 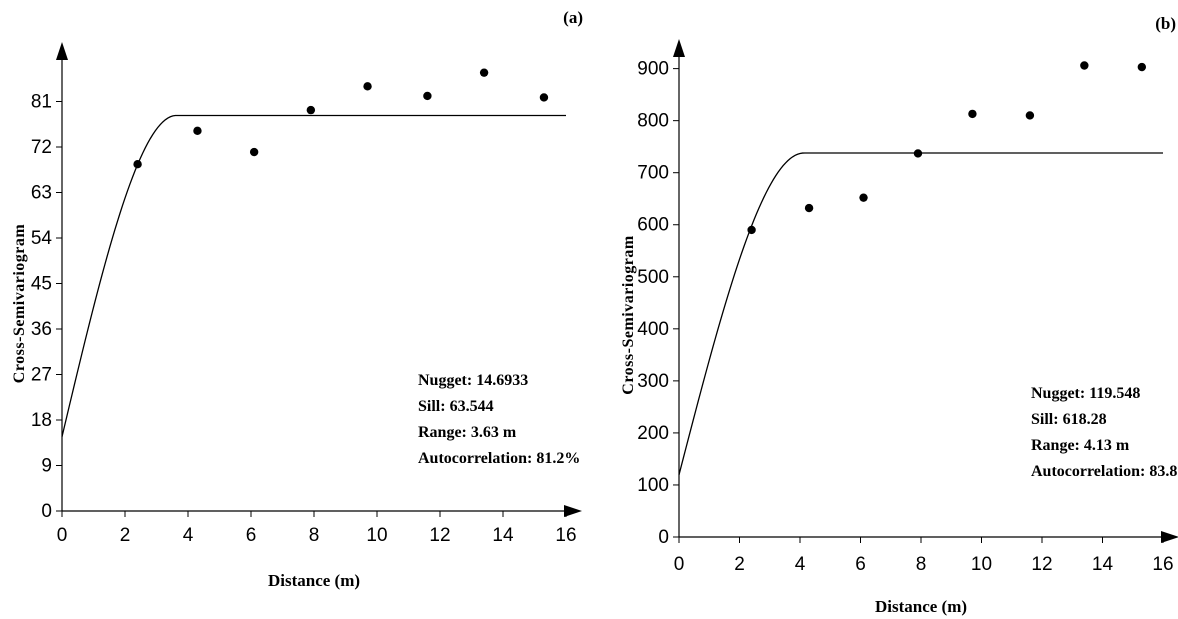 I want to click on y-tick-label: 9, so click(x=46, y=466).